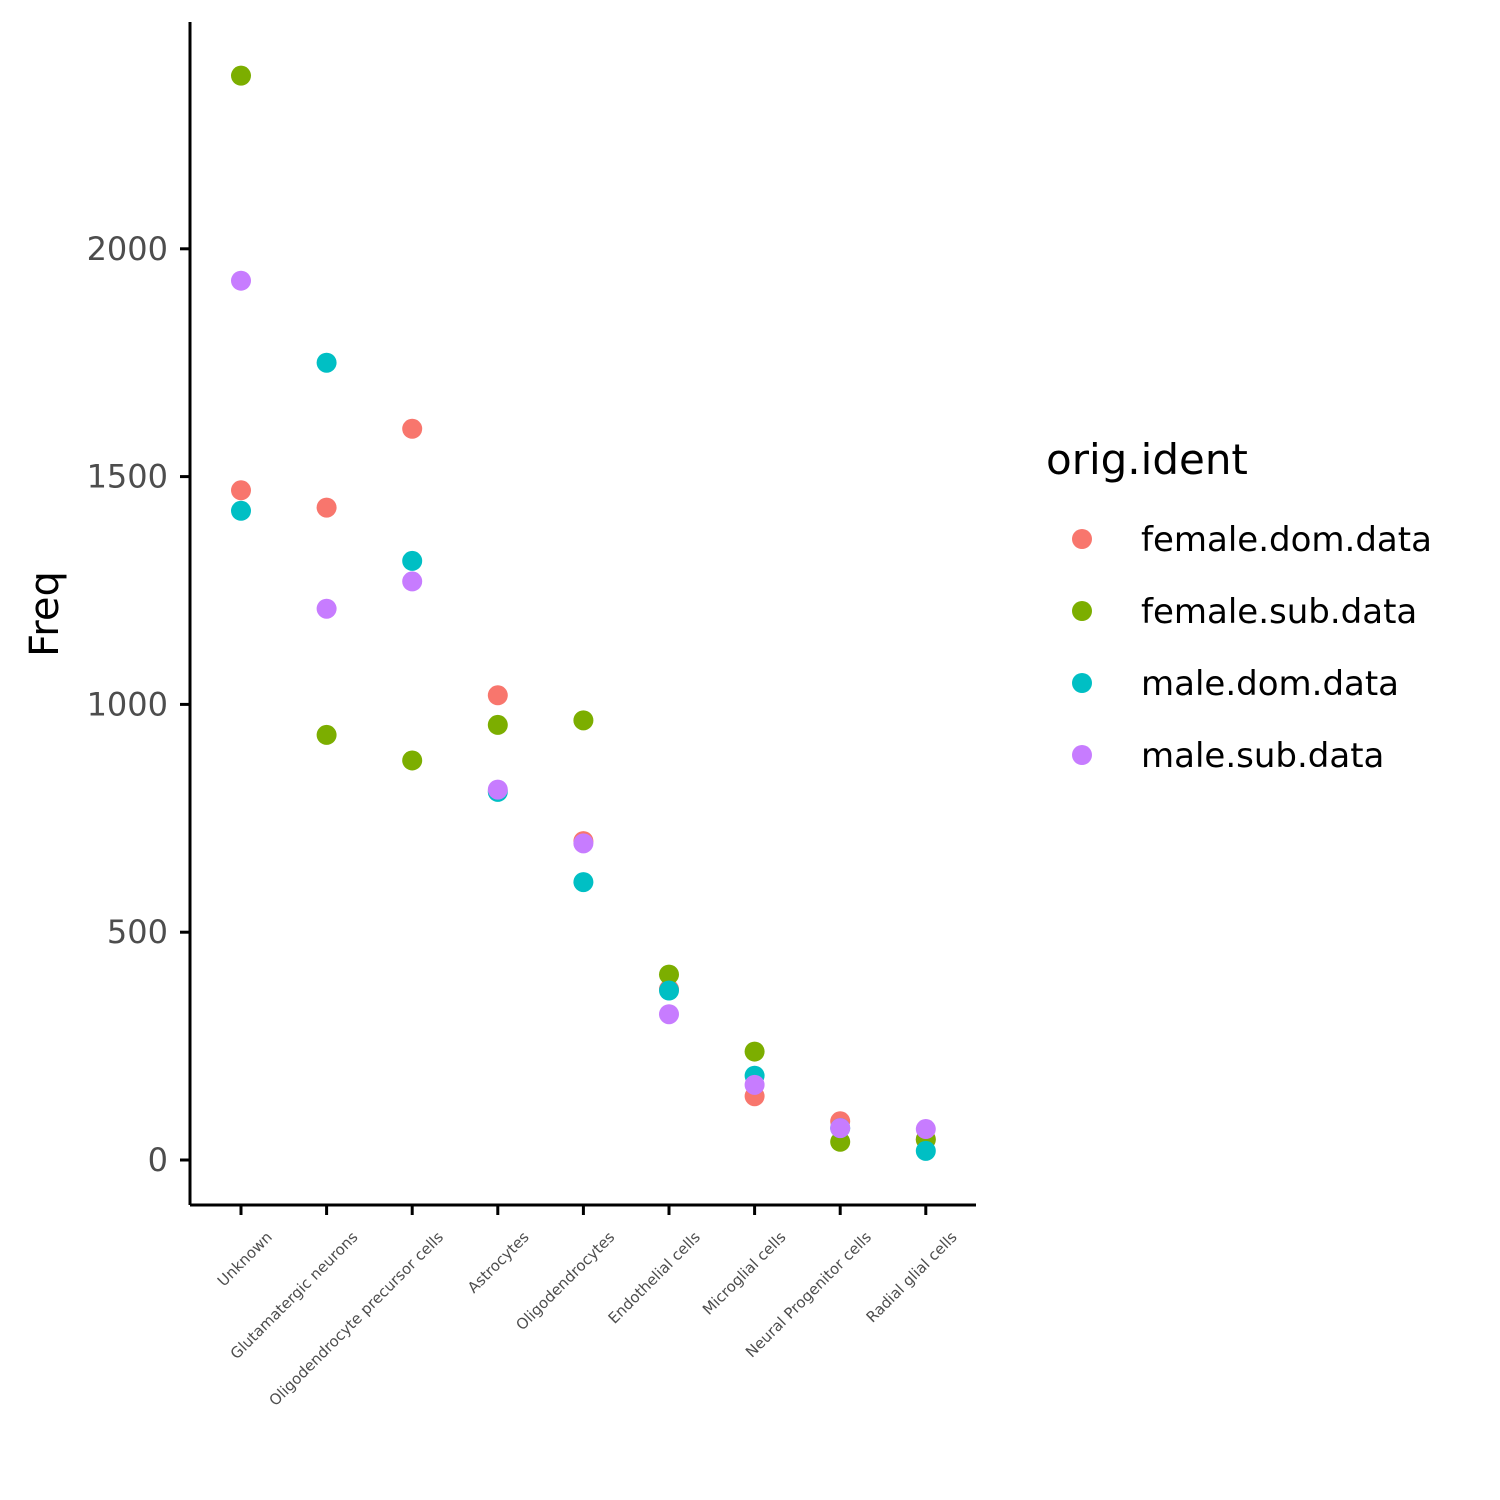 This screenshot has height=1500, width=1500. Describe the element at coordinates (127, 704) in the screenshot. I see `y-tick-label: 1000` at that location.